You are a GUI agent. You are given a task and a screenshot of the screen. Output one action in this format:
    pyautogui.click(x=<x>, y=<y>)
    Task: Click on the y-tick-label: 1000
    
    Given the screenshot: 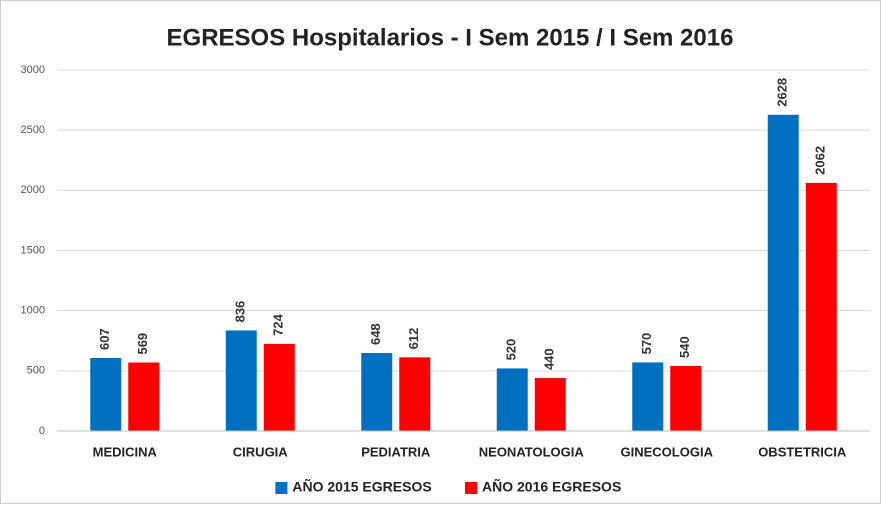 What is the action you would take?
    pyautogui.click(x=33, y=311)
    